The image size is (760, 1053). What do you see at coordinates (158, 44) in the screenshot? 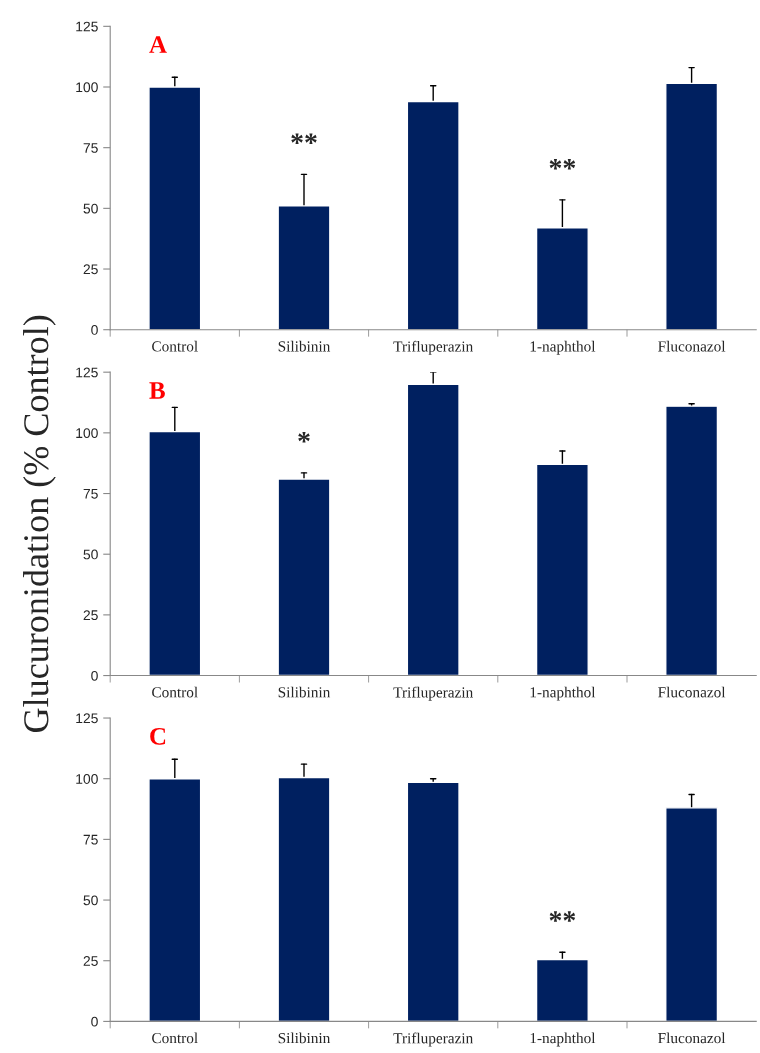
I see `chart-title: A` at bounding box center [158, 44].